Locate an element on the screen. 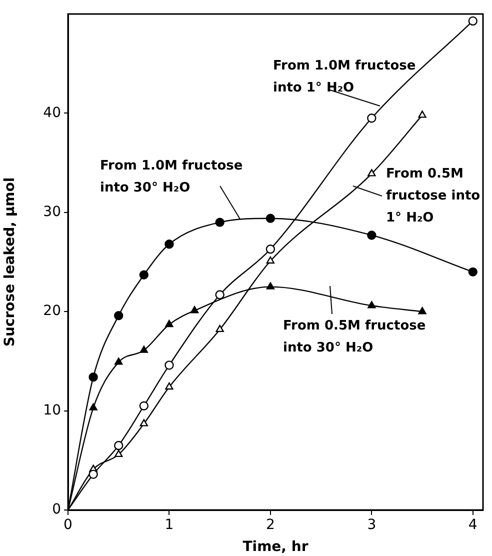  series-label: From 1.0M fructose into 1° H₂O is located at coordinates (344, 77).